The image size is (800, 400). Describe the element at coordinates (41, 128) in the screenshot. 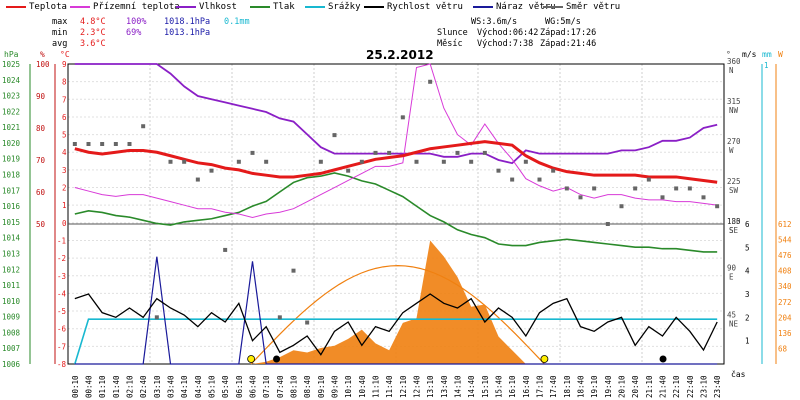

I see `pct-tick-label: 80` at that location.